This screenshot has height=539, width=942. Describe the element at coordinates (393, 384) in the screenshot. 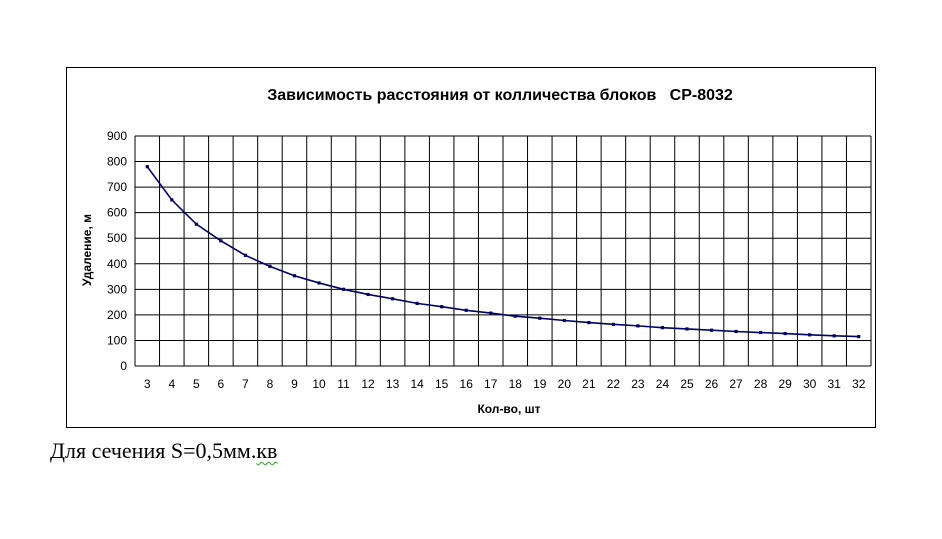

I see `x-tick-label: 13` at that location.